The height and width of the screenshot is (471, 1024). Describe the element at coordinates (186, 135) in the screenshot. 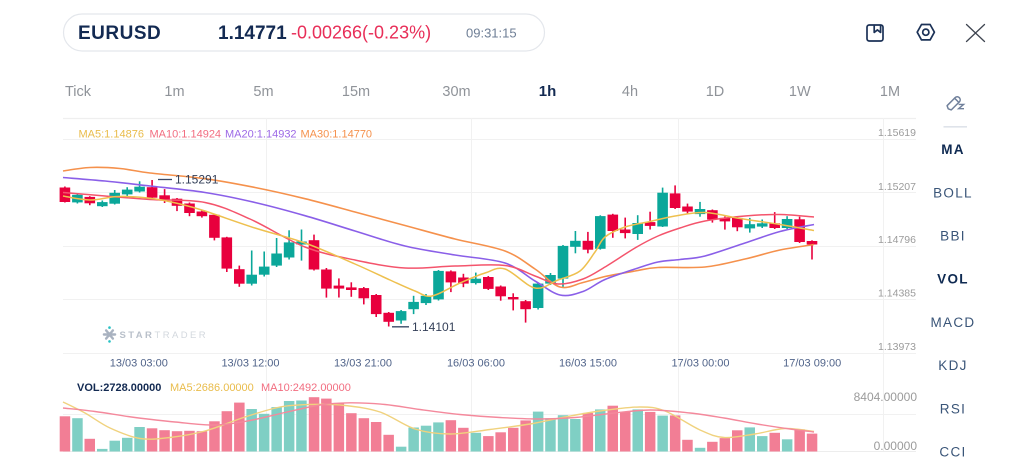

I see `svg-text: MA10:1.14924` at that location.